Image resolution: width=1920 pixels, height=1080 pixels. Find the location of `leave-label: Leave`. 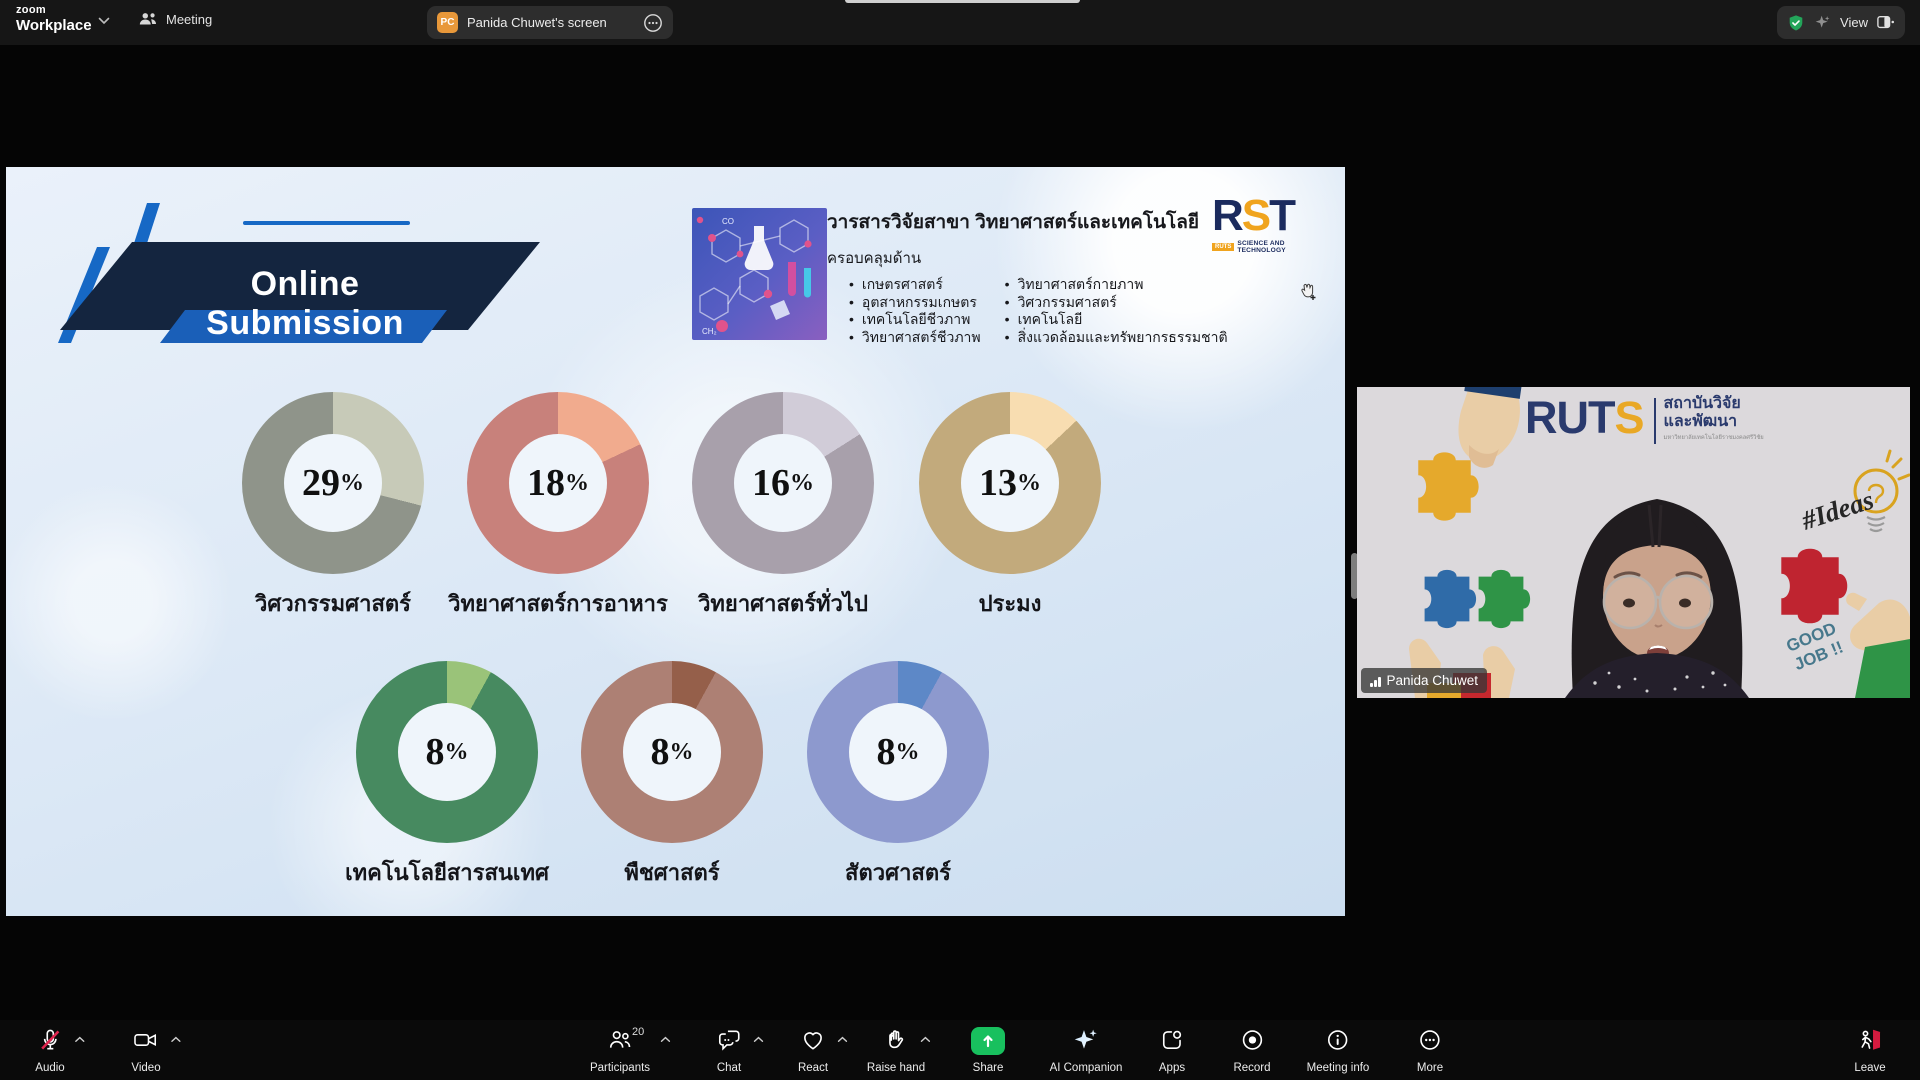

leave-label: Leave is located at coordinates (1870, 1068).